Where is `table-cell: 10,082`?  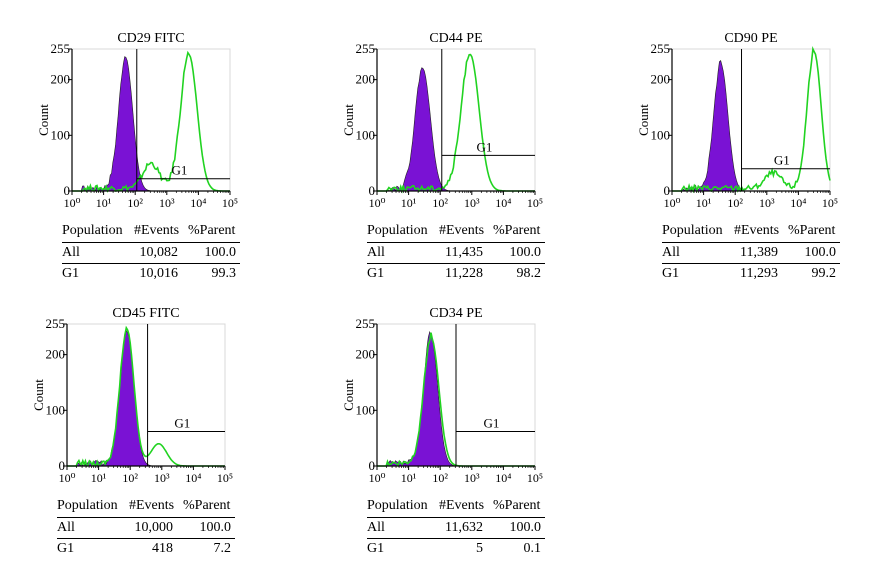
table-cell: 10,082 is located at coordinates (159, 252).